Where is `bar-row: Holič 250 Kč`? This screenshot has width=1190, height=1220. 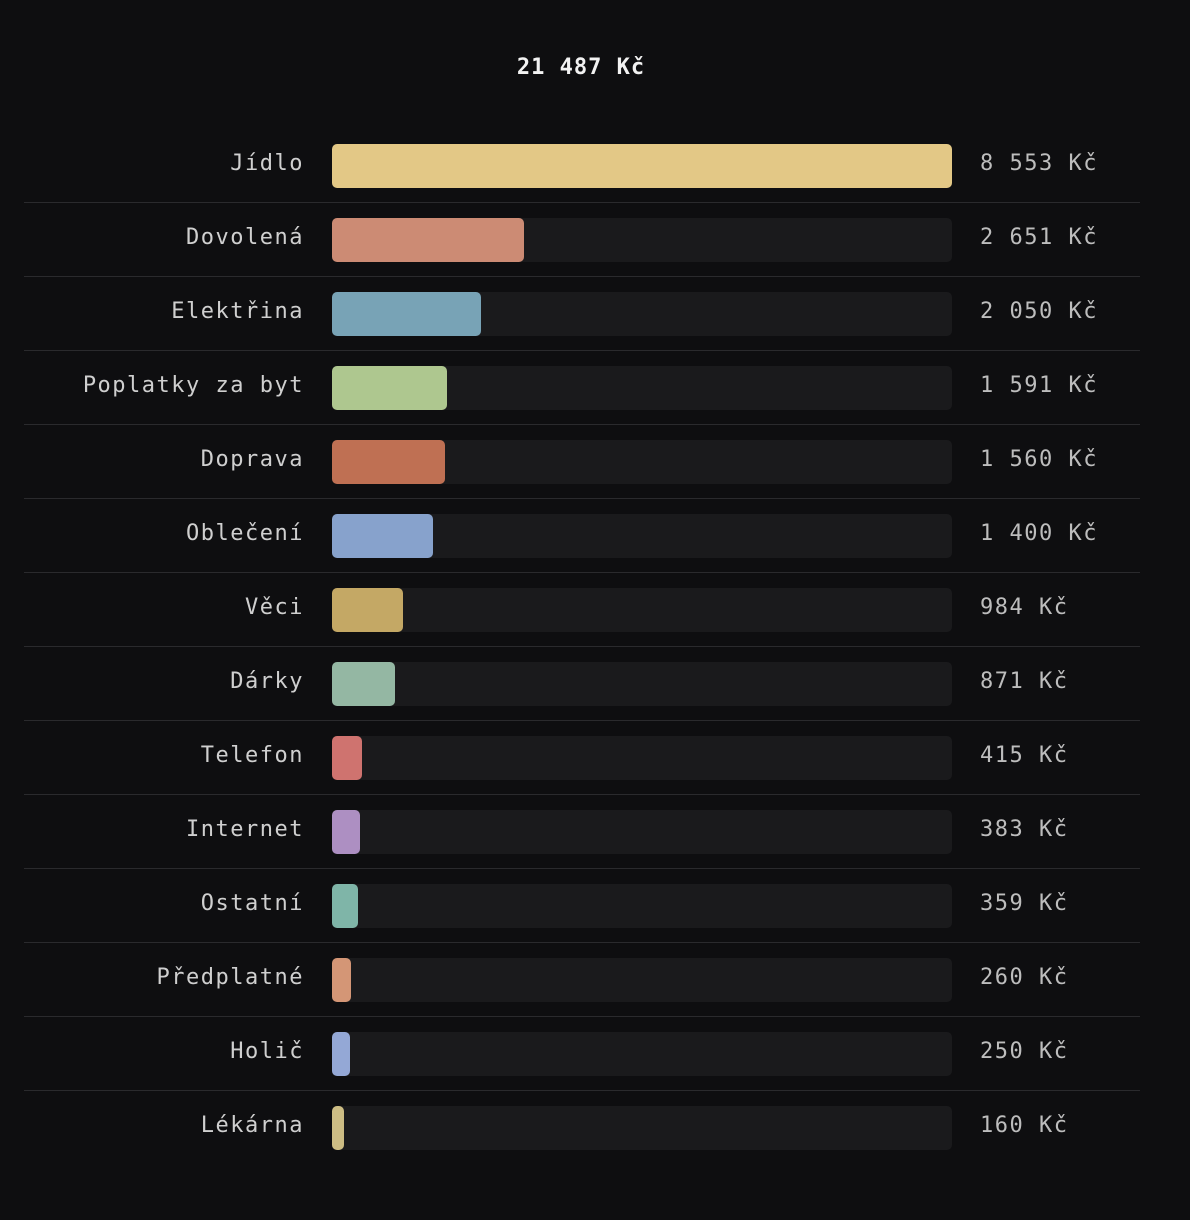
bar-row: Holič 250 Kč is located at coordinates (582, 1054).